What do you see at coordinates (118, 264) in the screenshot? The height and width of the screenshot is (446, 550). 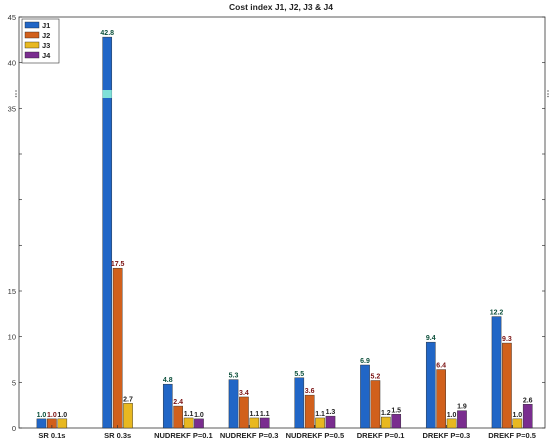 I see `data-label: 17.5` at bounding box center [118, 264].